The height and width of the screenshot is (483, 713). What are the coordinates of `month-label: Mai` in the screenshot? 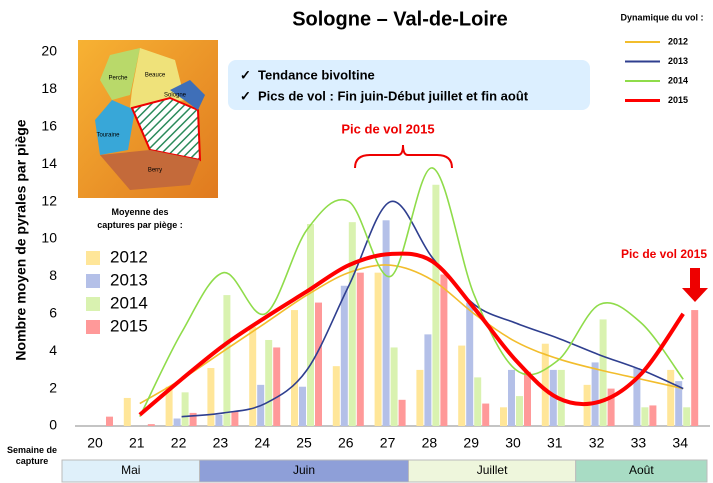 It's located at (130, 470).